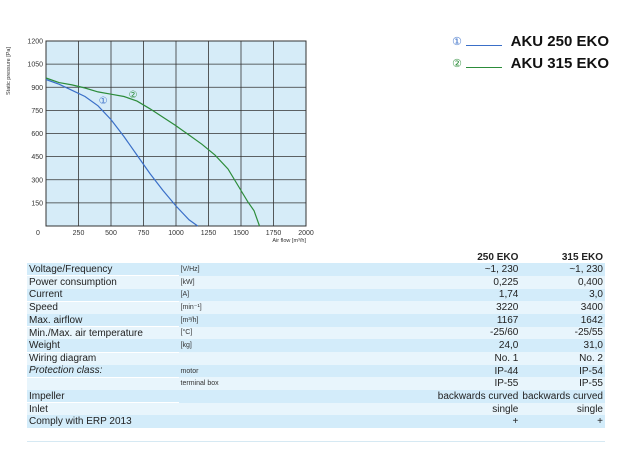  What do you see at coordinates (35, 123) in the screenshot?
I see `y-tick-labels: 150 300 450 600 750 900 1050 1200` at bounding box center [35, 123].